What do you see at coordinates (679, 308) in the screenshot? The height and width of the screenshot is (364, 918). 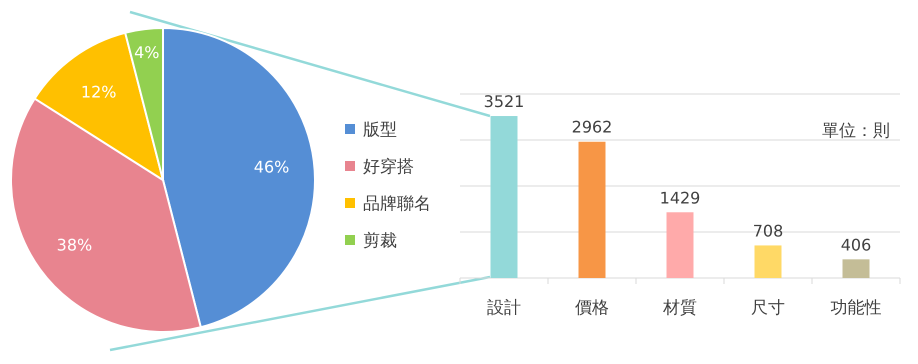 I see `x-tick-label: 材質` at bounding box center [679, 308].